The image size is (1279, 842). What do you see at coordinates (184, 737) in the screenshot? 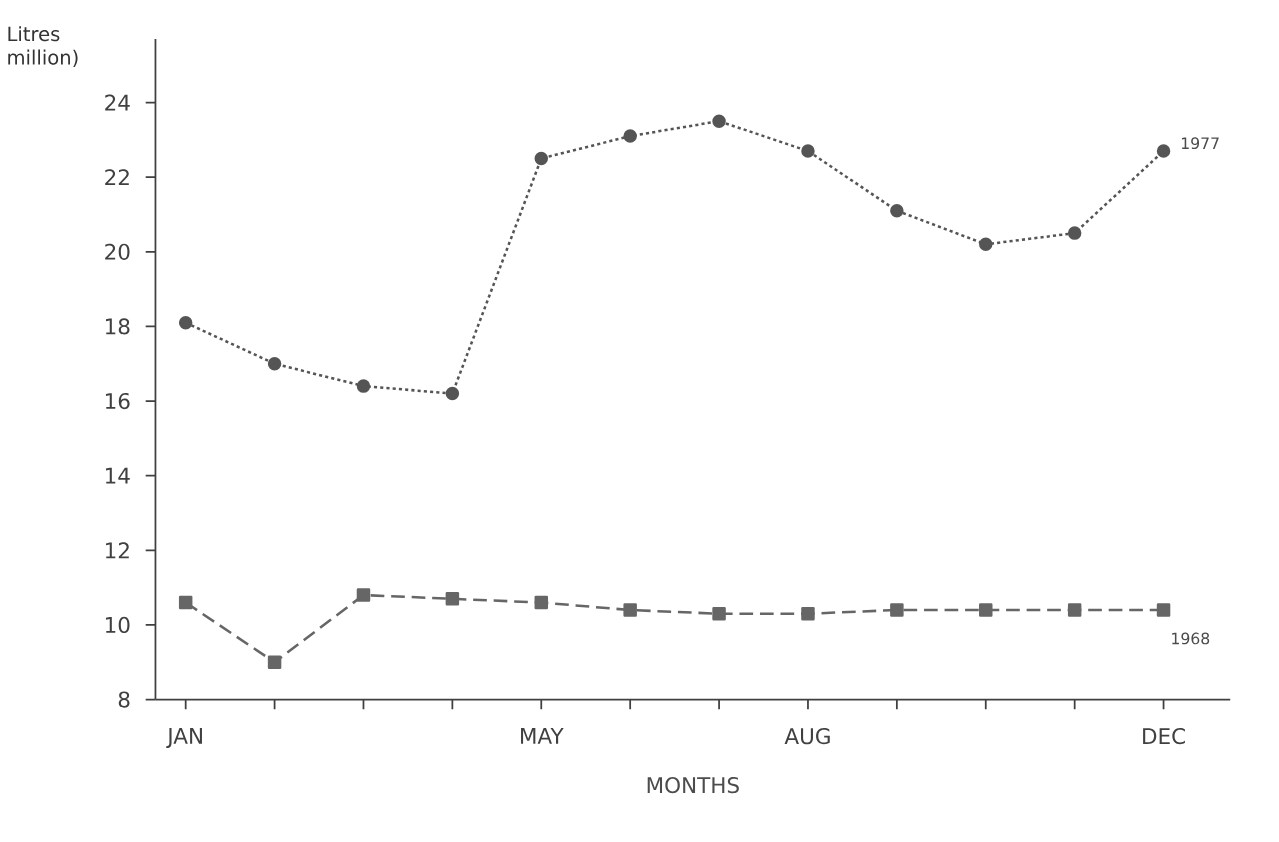
I see `x-tick-label: JAN` at bounding box center [184, 737].